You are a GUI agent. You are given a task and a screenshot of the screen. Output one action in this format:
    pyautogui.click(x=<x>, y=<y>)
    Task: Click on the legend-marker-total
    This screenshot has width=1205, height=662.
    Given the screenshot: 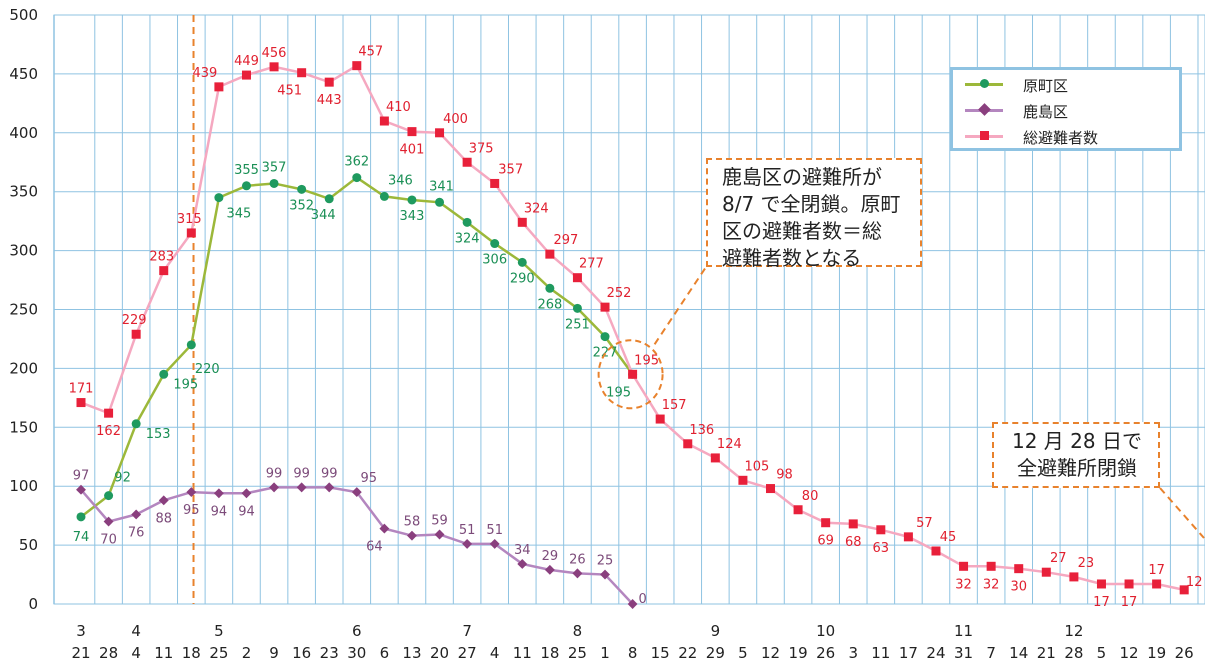 What is the action you would take?
    pyautogui.click(x=984, y=135)
    